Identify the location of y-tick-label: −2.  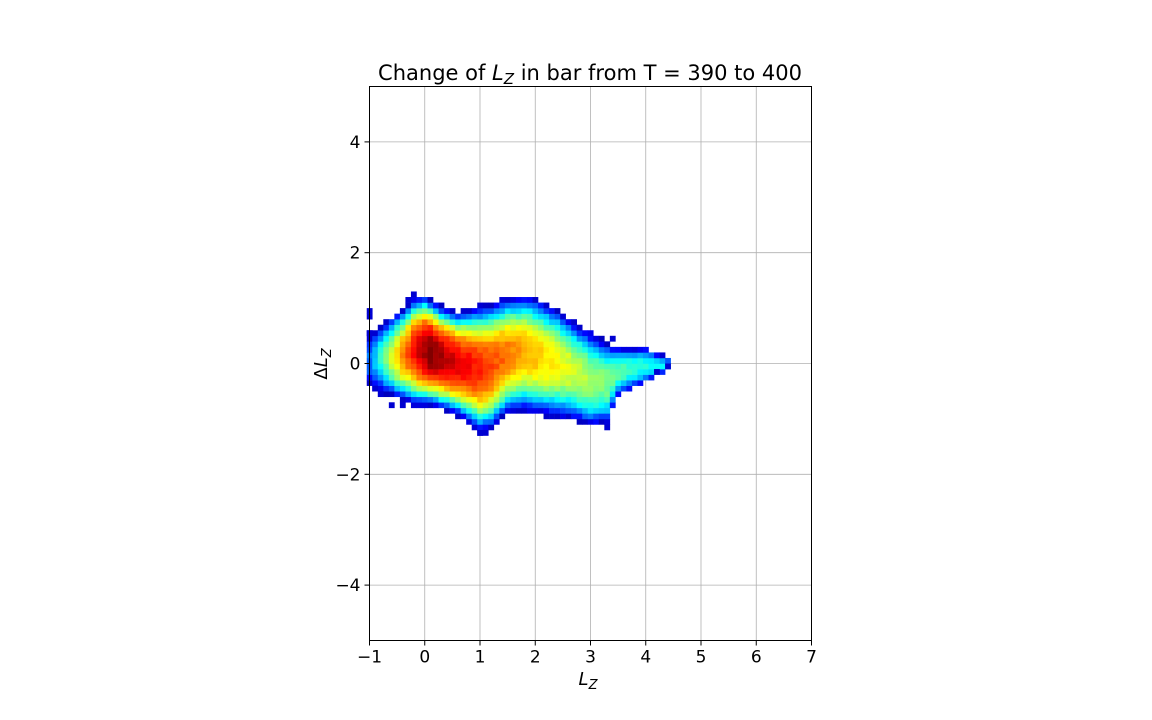
(347, 475).